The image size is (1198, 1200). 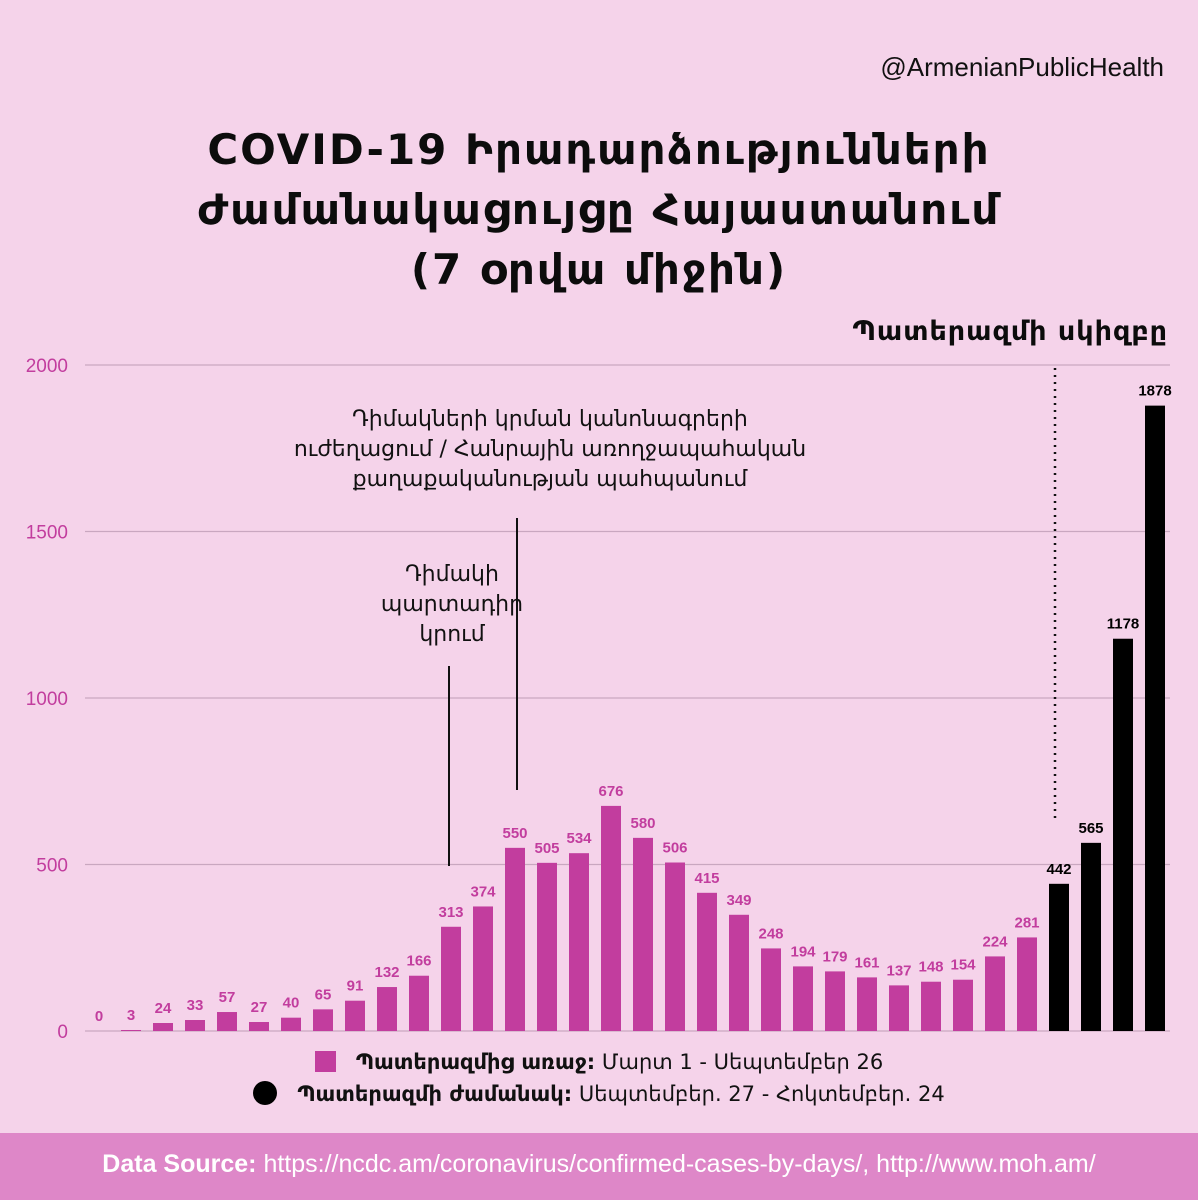 What do you see at coordinates (761, 1094) in the screenshot?
I see `legend-war-range: Սեպտեմբեր. 27 - Հոկտեմբեր. 24` at bounding box center [761, 1094].